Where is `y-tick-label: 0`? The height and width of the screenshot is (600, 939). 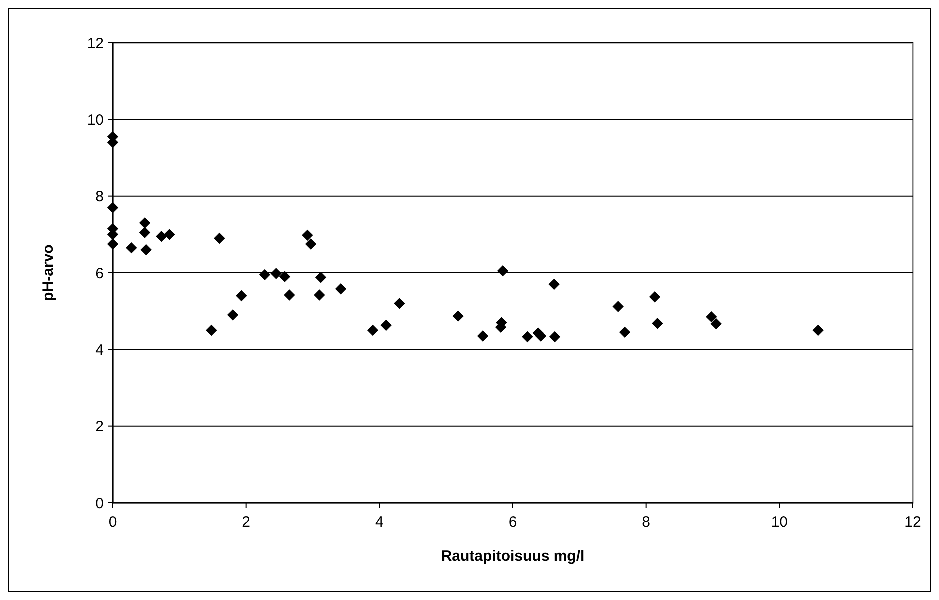 y-tick-label: 0 is located at coordinates (100, 503).